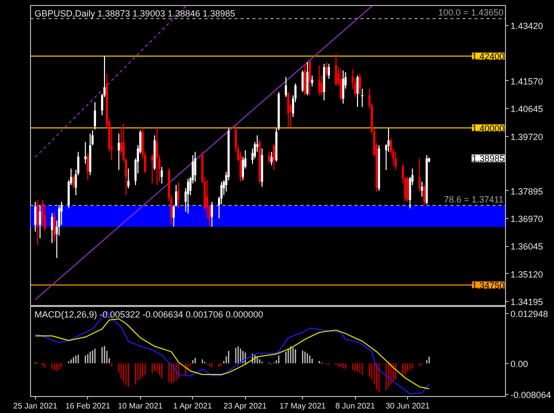 Image resolution: width=554 pixels, height=413 pixels. Describe the element at coordinates (192, 406) in the screenshot. I see `x-tick-label: 1 Apr 2021` at that location.